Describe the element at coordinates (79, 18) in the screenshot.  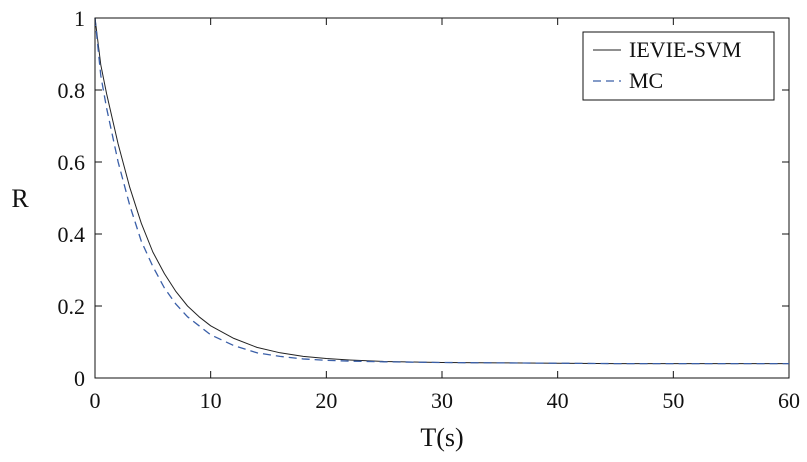
I see `y-tick-label-5: 1` at that location.